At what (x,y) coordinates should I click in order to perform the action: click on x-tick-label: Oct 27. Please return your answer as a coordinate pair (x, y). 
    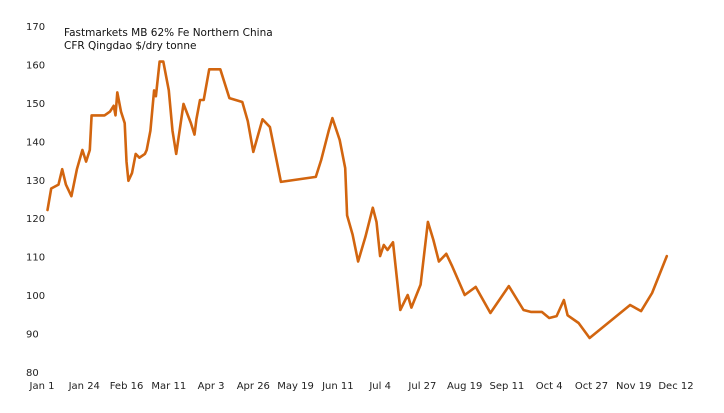
    Looking at the image, I should click on (591, 386).